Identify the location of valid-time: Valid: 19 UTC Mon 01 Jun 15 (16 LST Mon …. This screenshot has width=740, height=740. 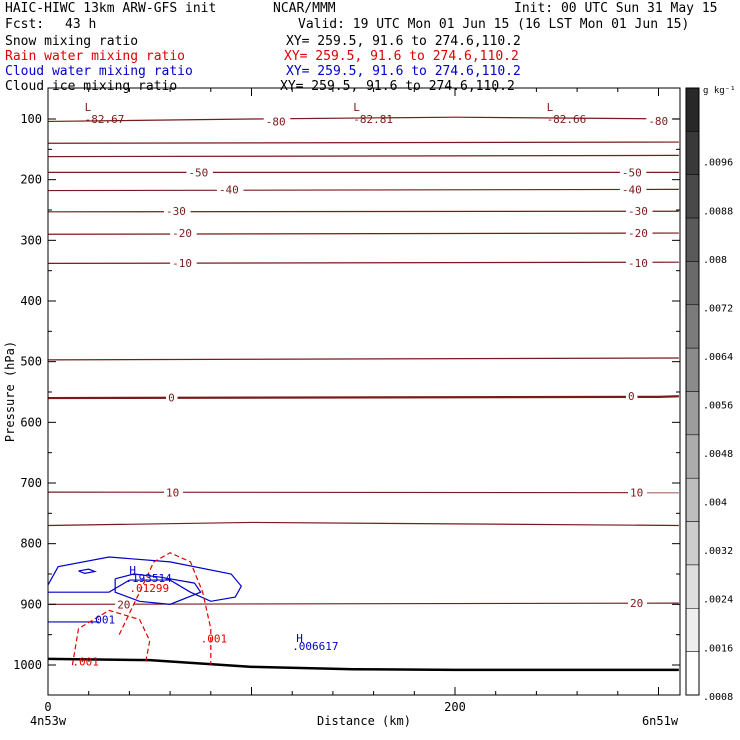
(494, 24).